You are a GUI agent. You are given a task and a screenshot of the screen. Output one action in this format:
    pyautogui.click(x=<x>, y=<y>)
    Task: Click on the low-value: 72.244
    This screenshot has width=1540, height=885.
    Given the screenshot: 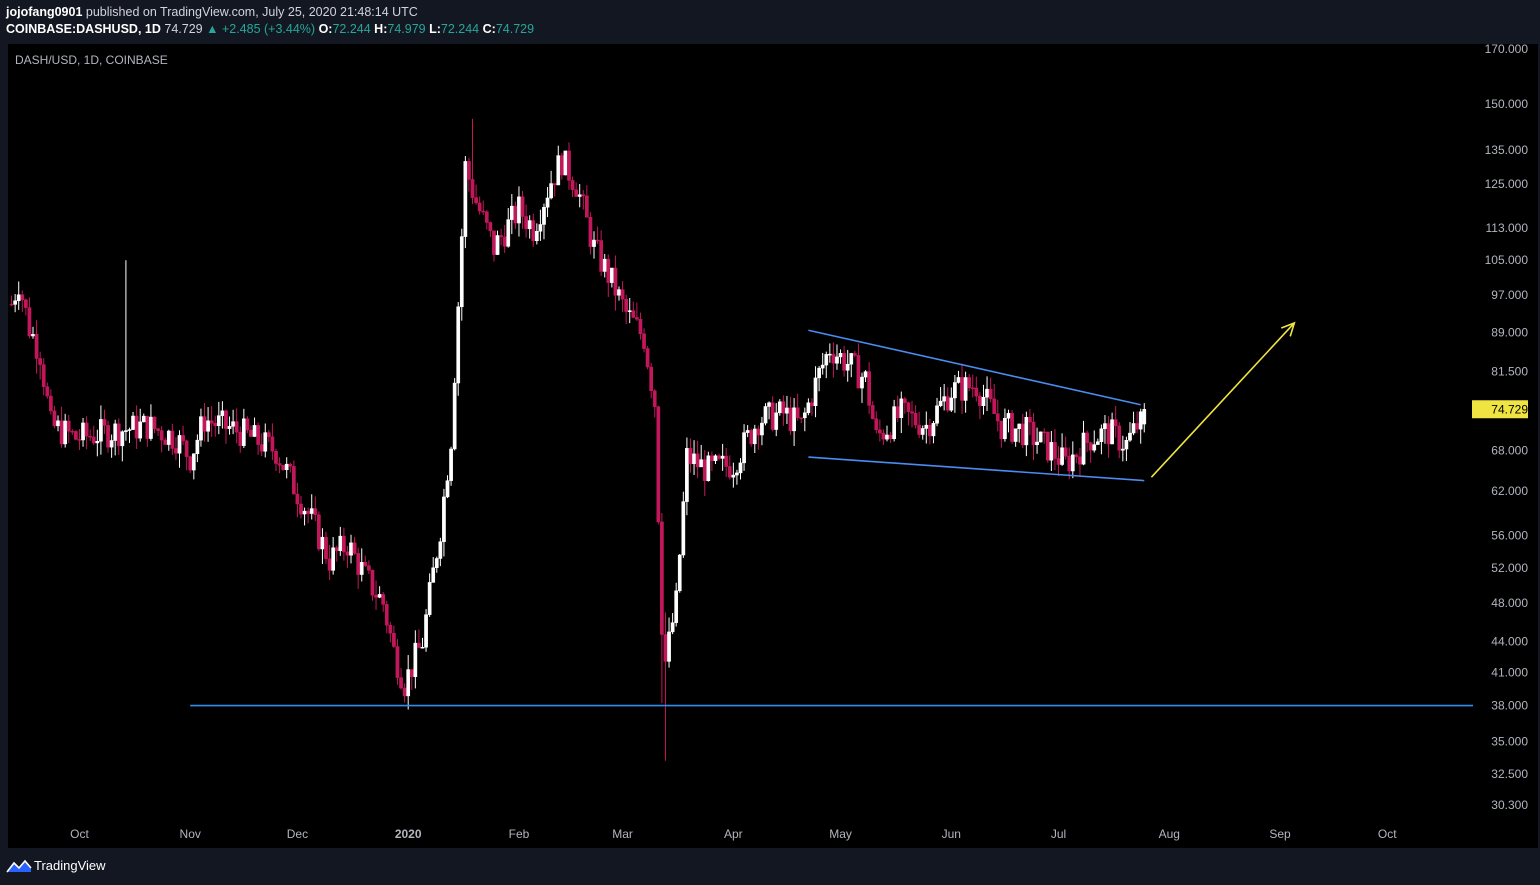 What is the action you would take?
    pyautogui.click(x=460, y=29)
    